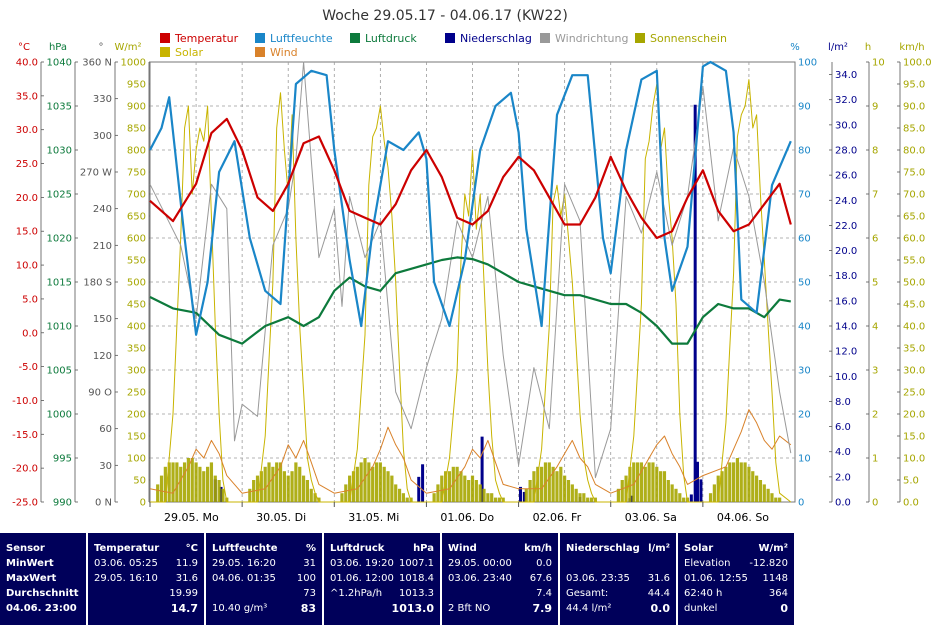 This screenshot has height=625, width=950. Describe the element at coordinates (736, 548) in the screenshot. I see `summary-header-row: Solar W/m²` at that location.